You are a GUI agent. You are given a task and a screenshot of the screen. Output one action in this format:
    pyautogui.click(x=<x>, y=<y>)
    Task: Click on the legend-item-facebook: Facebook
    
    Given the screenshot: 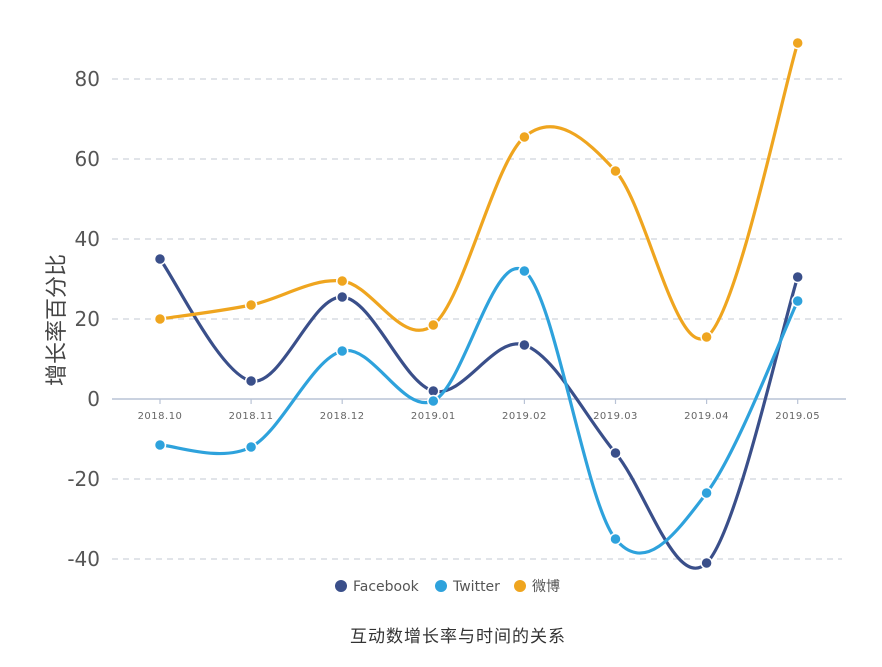 What is the action you would take?
    pyautogui.click(x=377, y=587)
    